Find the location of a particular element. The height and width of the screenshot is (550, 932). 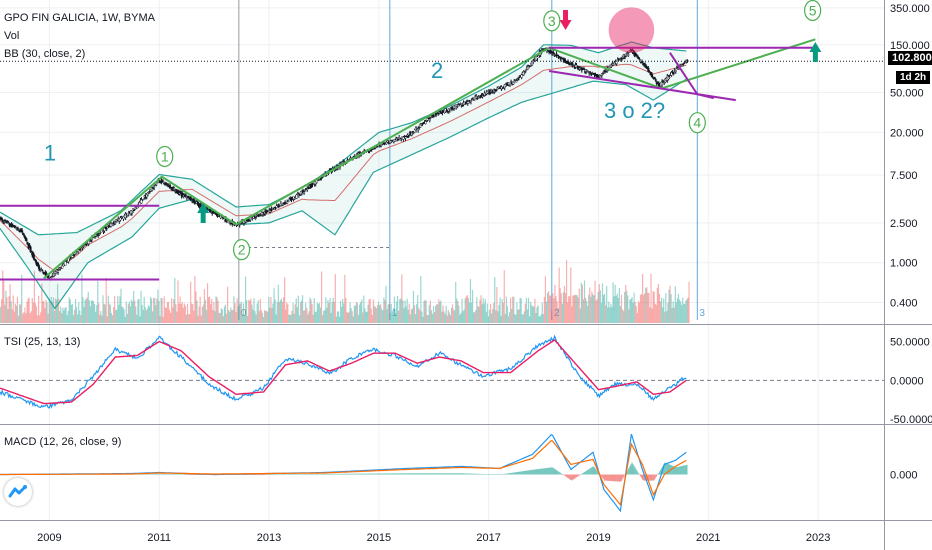

macd-histogram is located at coordinates (344, 472).